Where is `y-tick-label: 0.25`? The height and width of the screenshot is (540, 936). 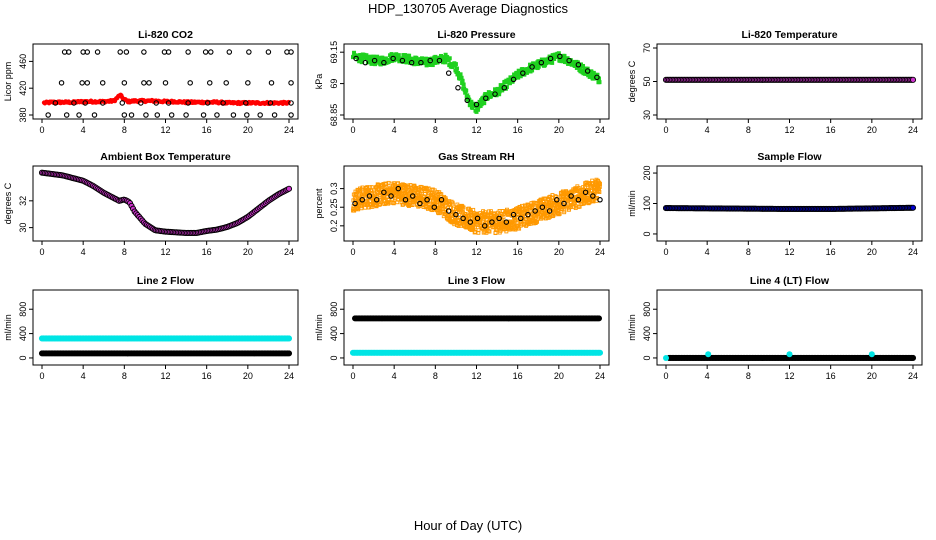 y-tick-label: 0.25 is located at coordinates (334, 207).